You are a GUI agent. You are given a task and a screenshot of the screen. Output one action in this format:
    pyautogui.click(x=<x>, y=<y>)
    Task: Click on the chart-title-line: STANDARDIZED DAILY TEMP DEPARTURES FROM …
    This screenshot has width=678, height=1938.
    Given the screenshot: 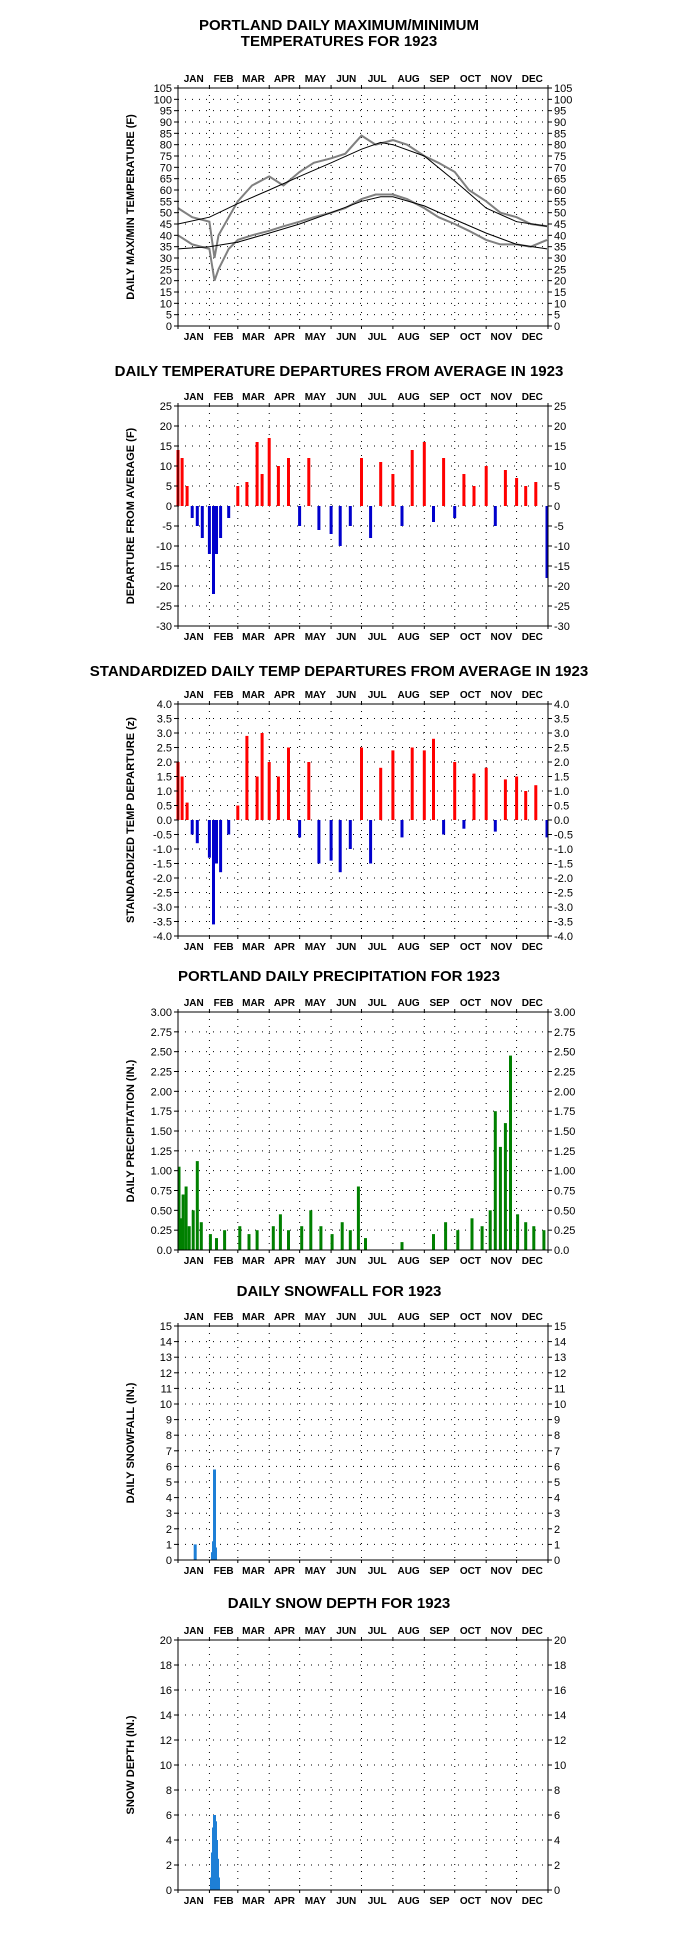 What is the action you would take?
    pyautogui.click(x=339, y=671)
    